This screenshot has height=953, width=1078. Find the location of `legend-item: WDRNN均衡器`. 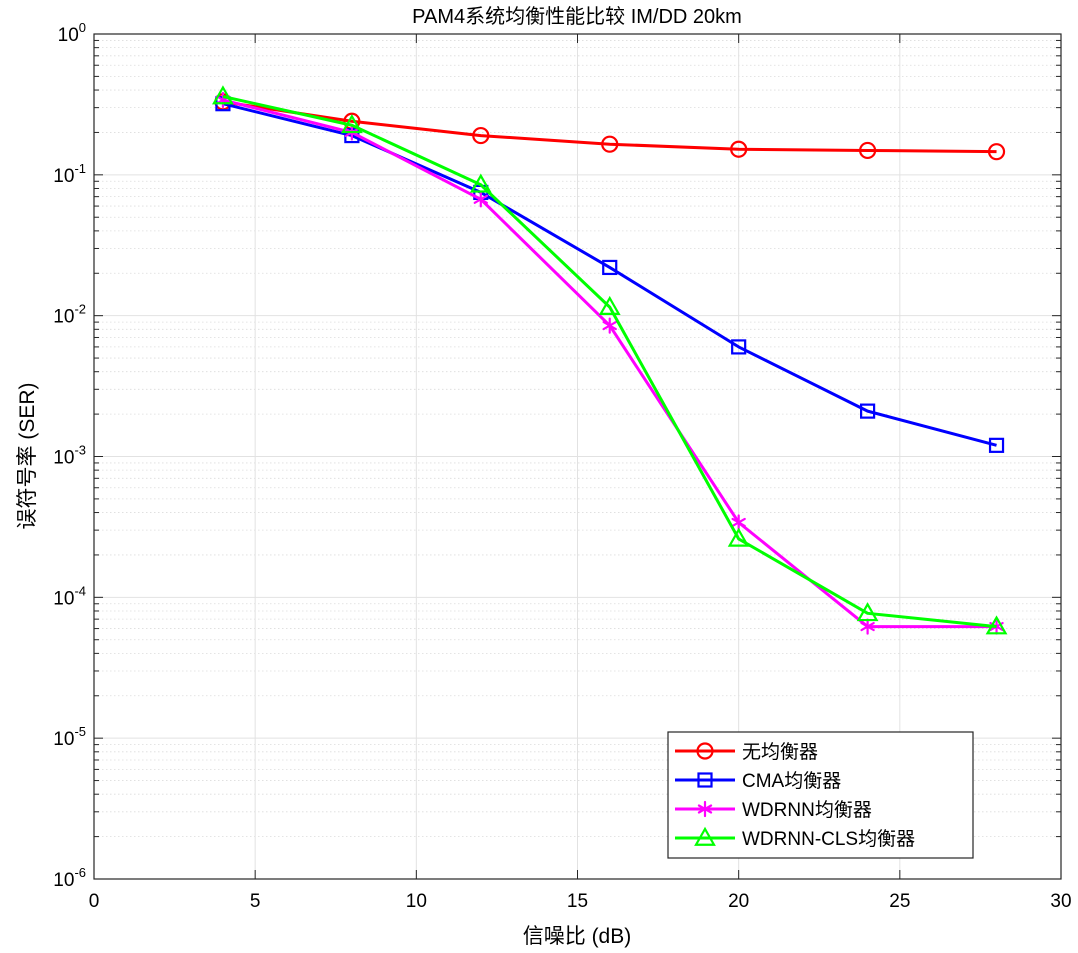

legend-item: WDRNN均衡器 is located at coordinates (773, 810).